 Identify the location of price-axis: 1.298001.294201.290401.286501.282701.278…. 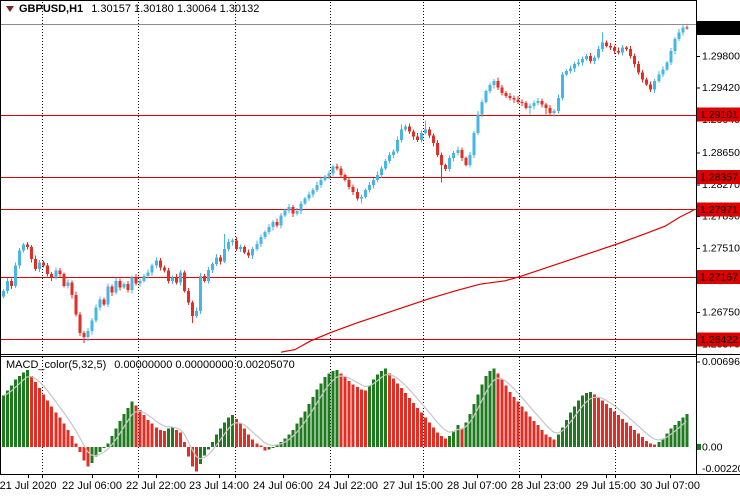
(718, 185).